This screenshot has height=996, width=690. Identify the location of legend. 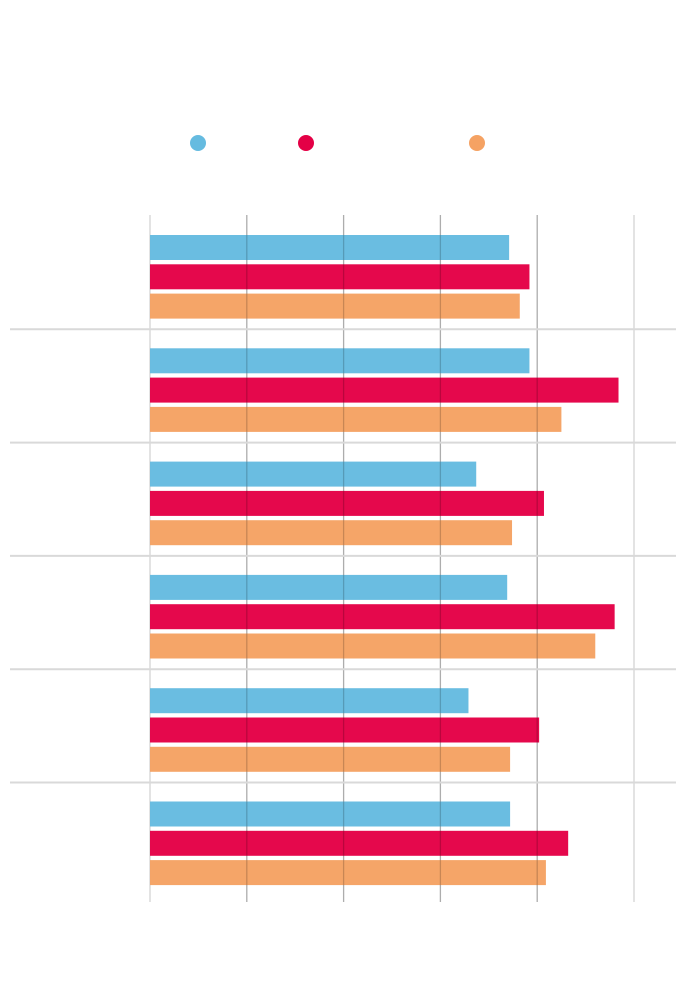
(337, 143).